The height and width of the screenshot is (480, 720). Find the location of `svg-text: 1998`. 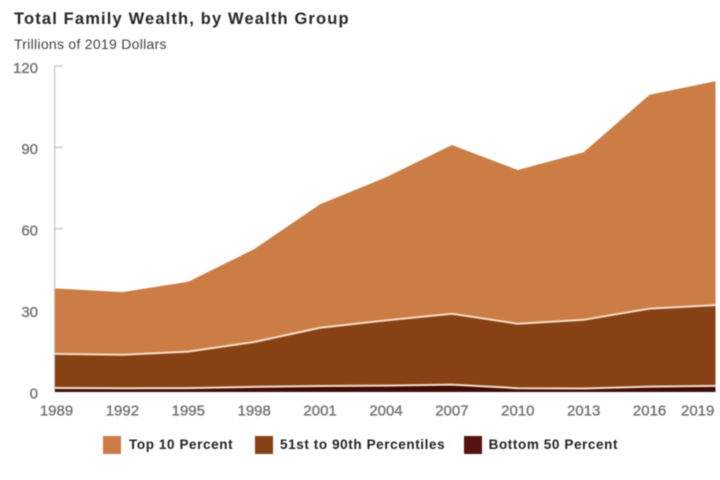

svg-text: 1998 is located at coordinates (254, 411).